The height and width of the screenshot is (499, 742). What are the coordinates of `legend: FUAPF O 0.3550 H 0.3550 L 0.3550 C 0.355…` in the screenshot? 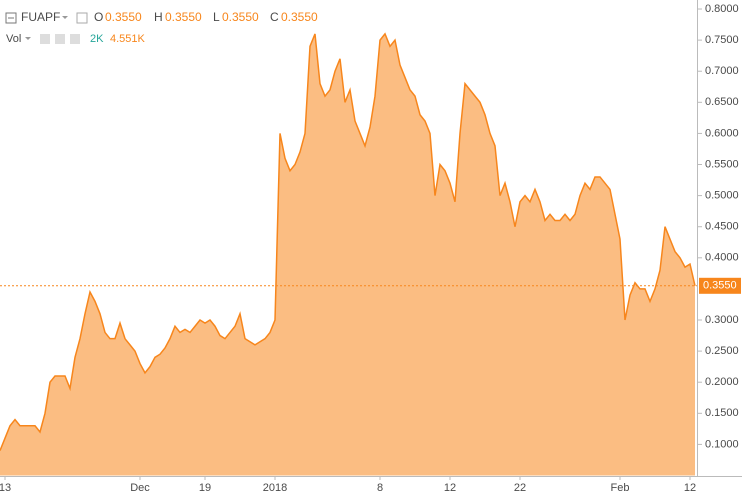 It's located at (161, 27).